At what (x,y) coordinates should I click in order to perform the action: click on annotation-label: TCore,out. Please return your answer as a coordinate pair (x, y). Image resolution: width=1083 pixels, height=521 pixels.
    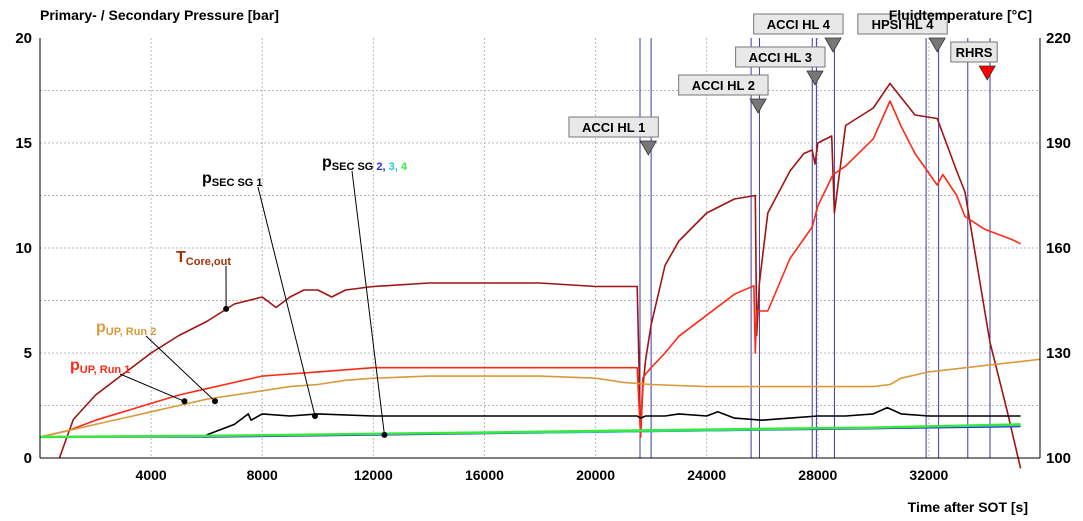
    Looking at the image, I should click on (203, 258).